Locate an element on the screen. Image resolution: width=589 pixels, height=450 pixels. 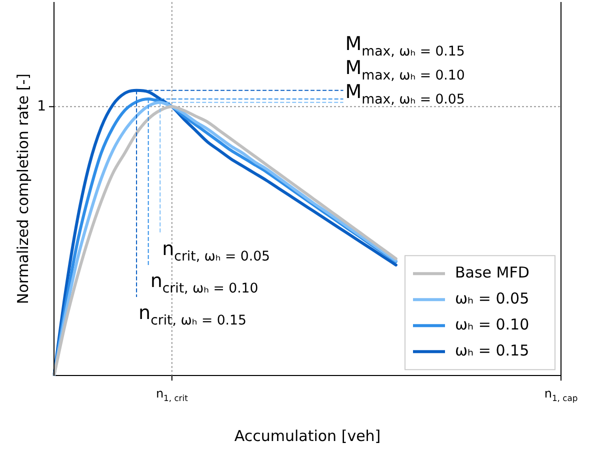
ref-line-label: 1 is located at coordinates (41, 106).